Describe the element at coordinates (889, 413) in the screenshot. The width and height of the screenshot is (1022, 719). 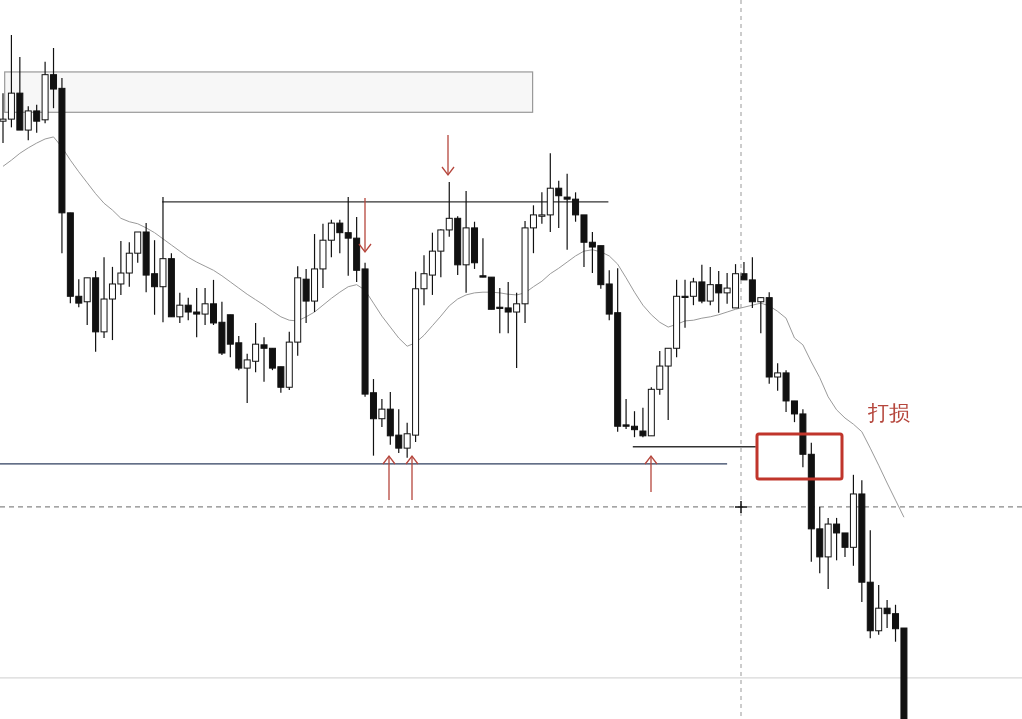
I see `annotation: 打损` at that location.